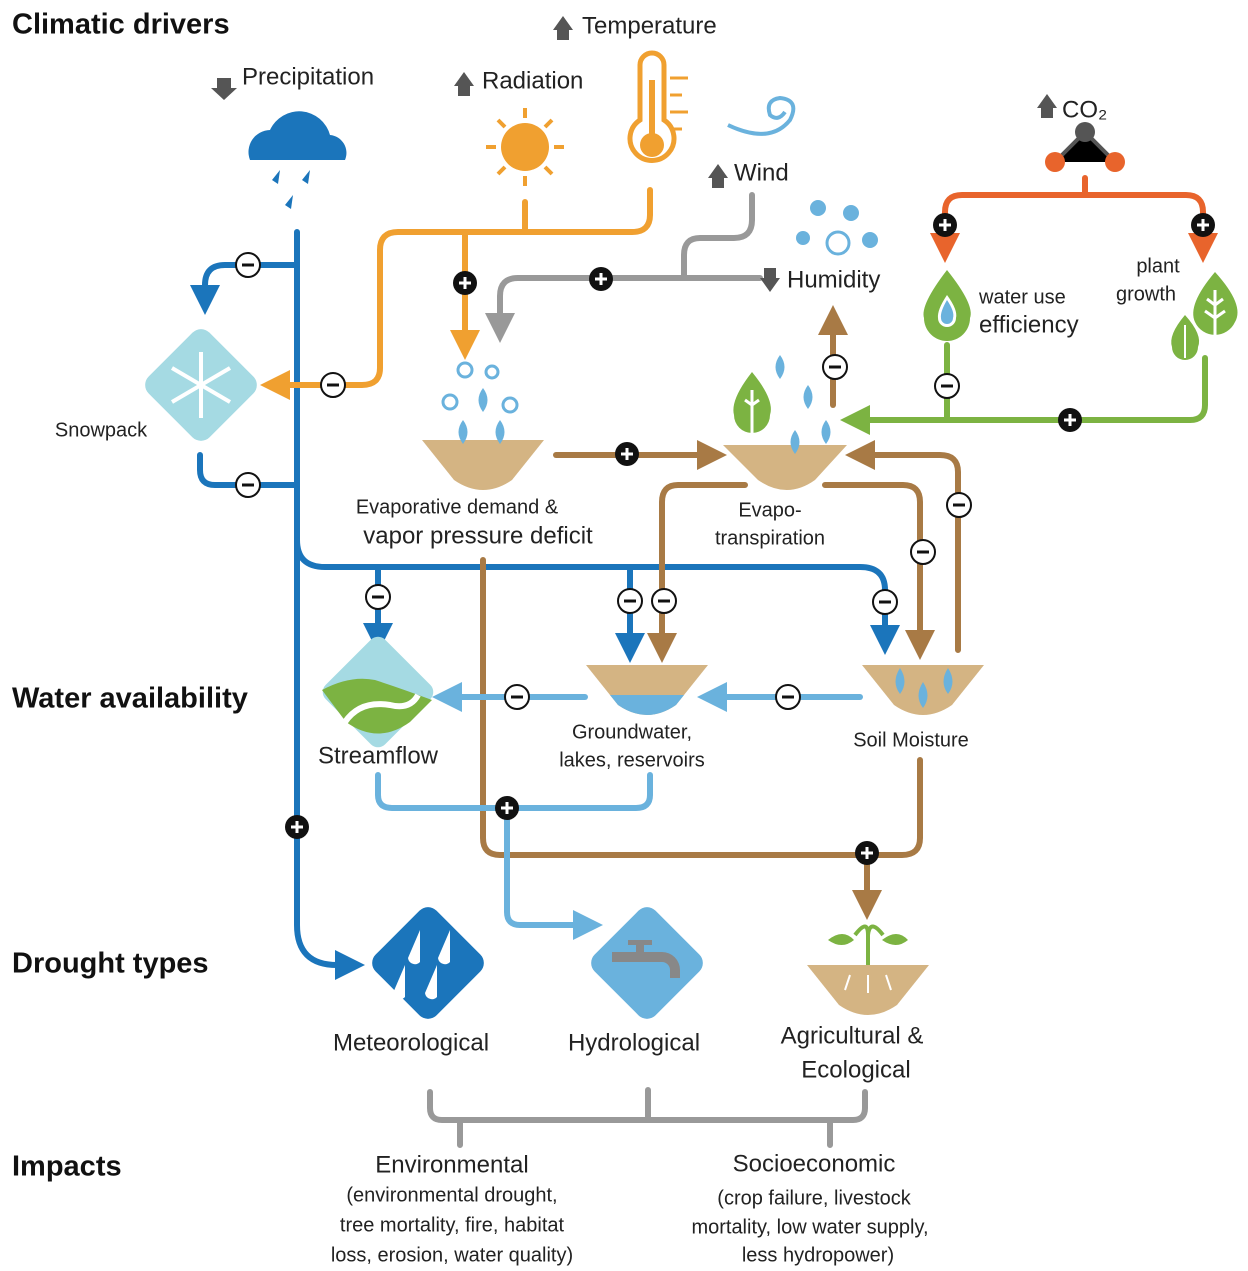 The width and height of the screenshot is (1248, 1271). Describe the element at coordinates (308, 76) in the screenshot. I see `driver-label: Precipitation` at that location.